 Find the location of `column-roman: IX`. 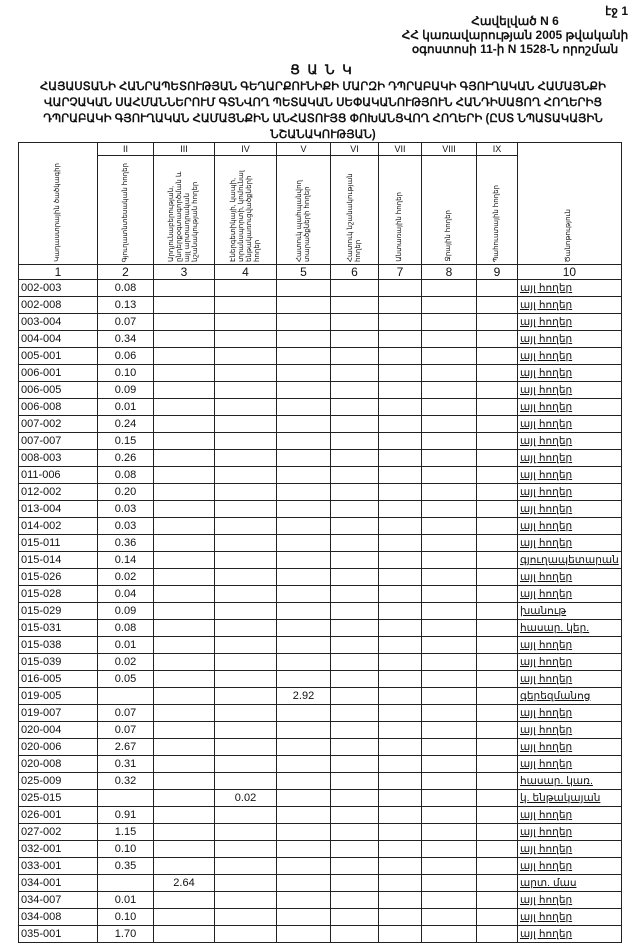

column-roman: IX is located at coordinates (497, 149).